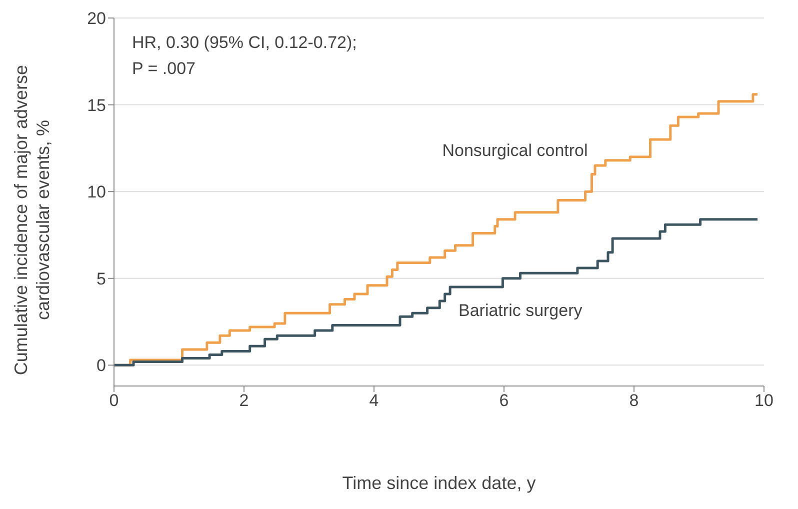 Image resolution: width=798 pixels, height=509 pixels. I want to click on x-tick-label: 4, so click(374, 400).